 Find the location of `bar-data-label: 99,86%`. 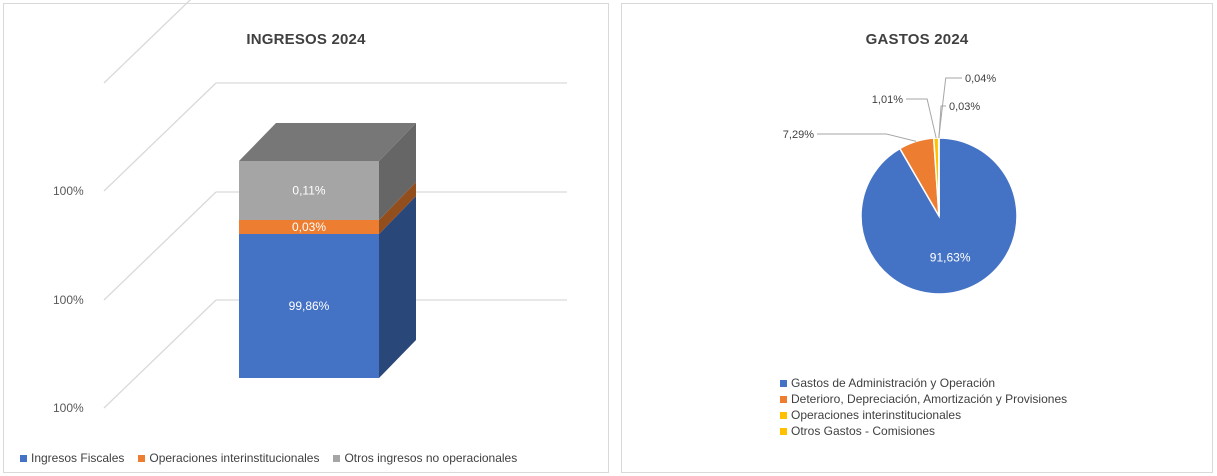

bar-data-label: 99,86% is located at coordinates (309, 306).